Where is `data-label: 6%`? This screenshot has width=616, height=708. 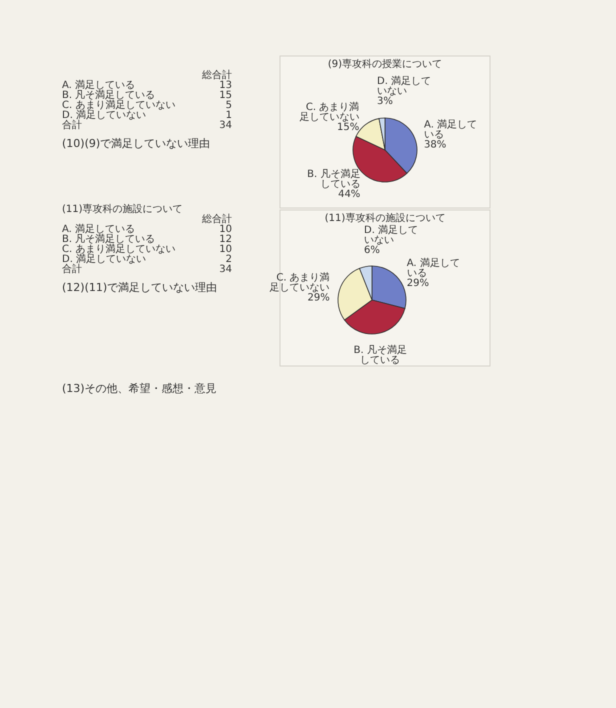 data-label: 6% is located at coordinates (372, 250).